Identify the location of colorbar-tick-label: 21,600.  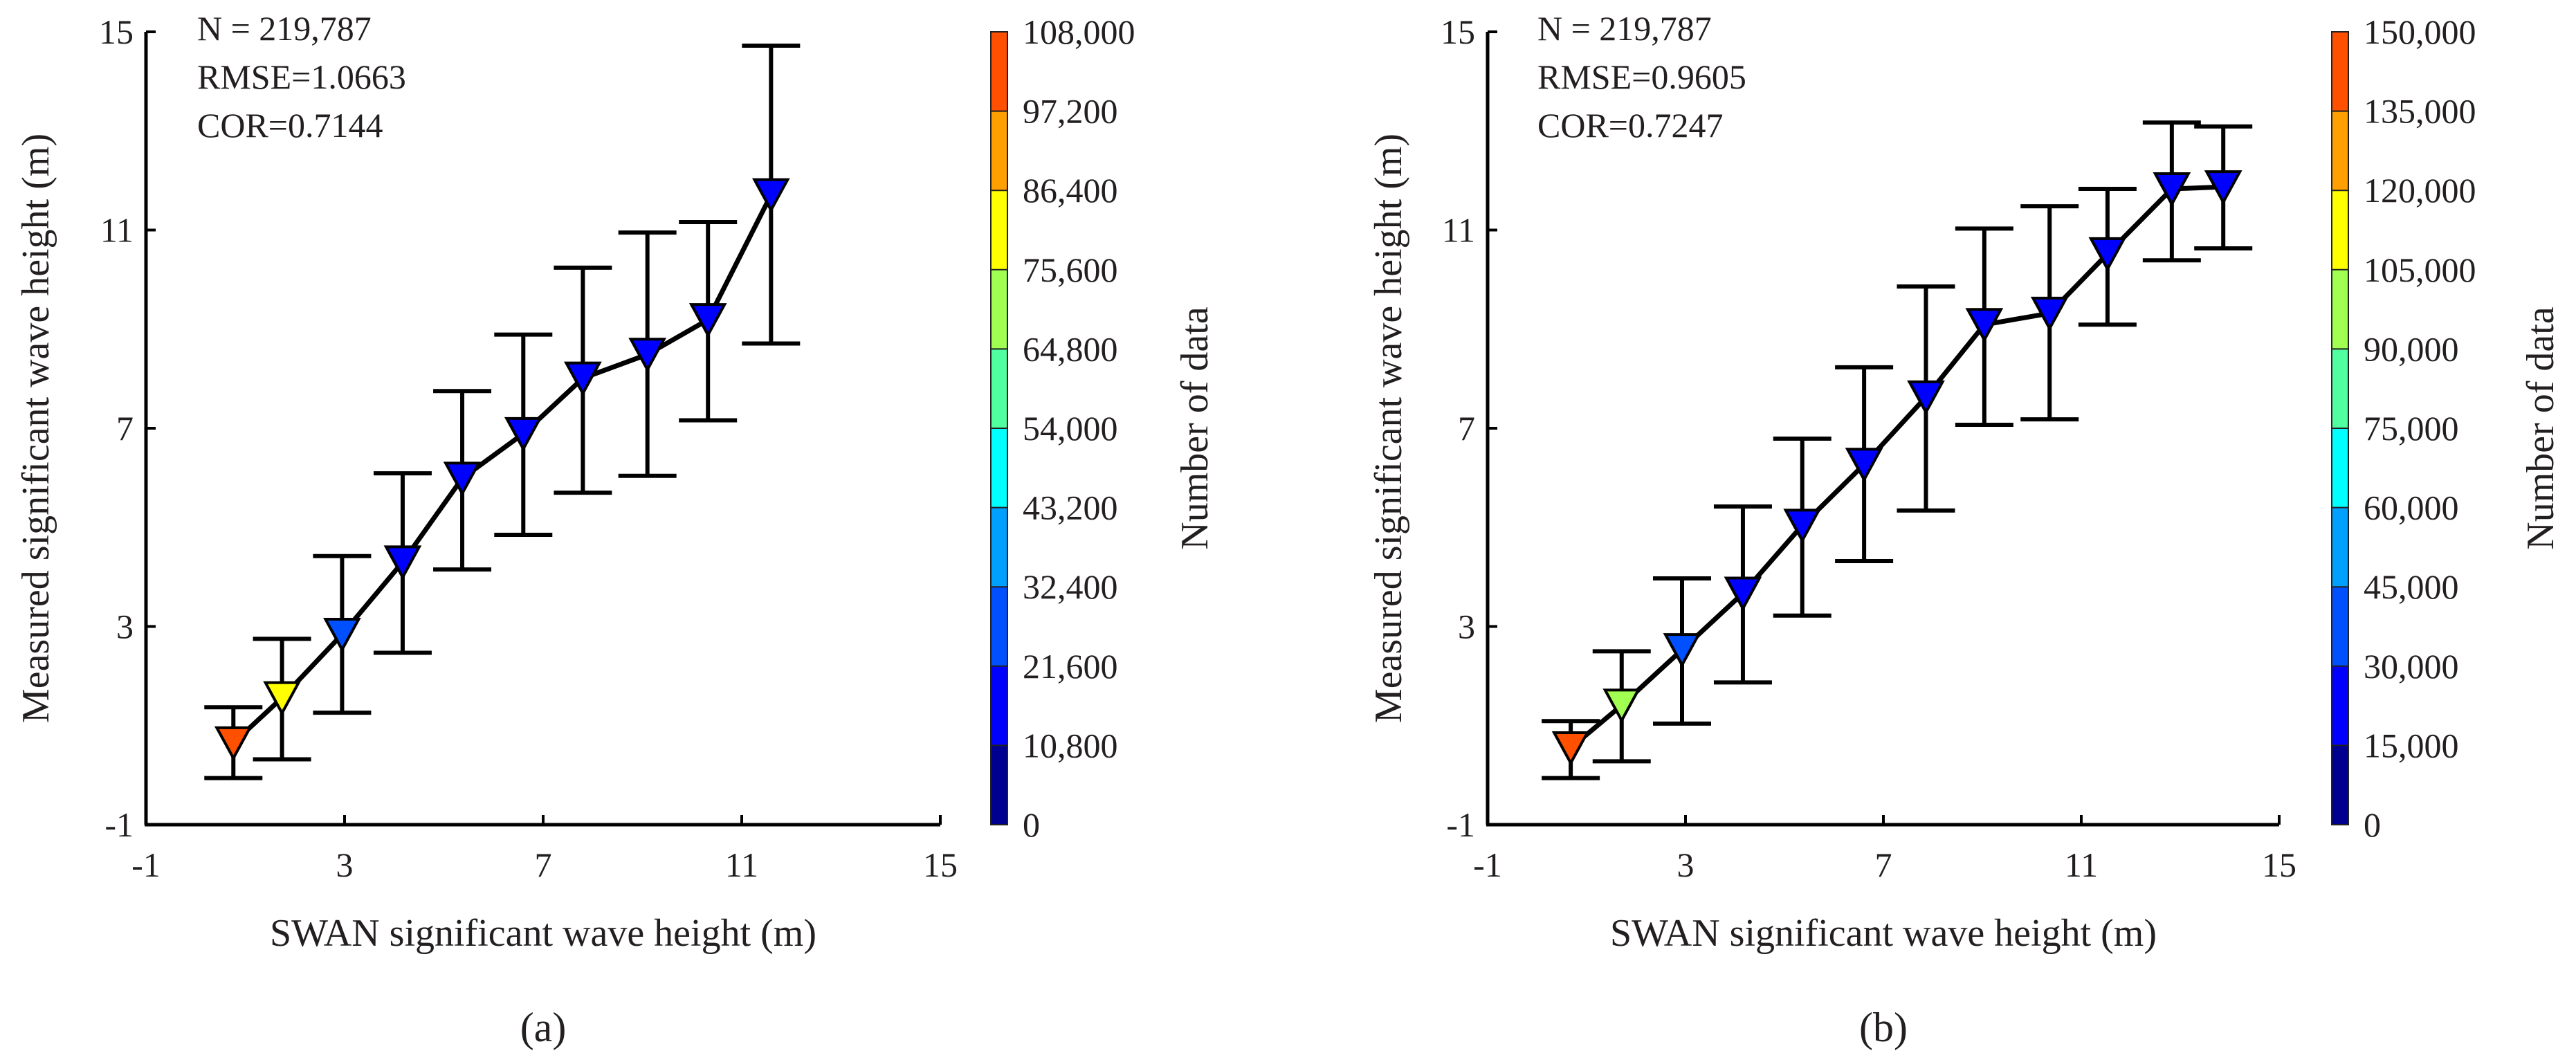
(1071, 666).